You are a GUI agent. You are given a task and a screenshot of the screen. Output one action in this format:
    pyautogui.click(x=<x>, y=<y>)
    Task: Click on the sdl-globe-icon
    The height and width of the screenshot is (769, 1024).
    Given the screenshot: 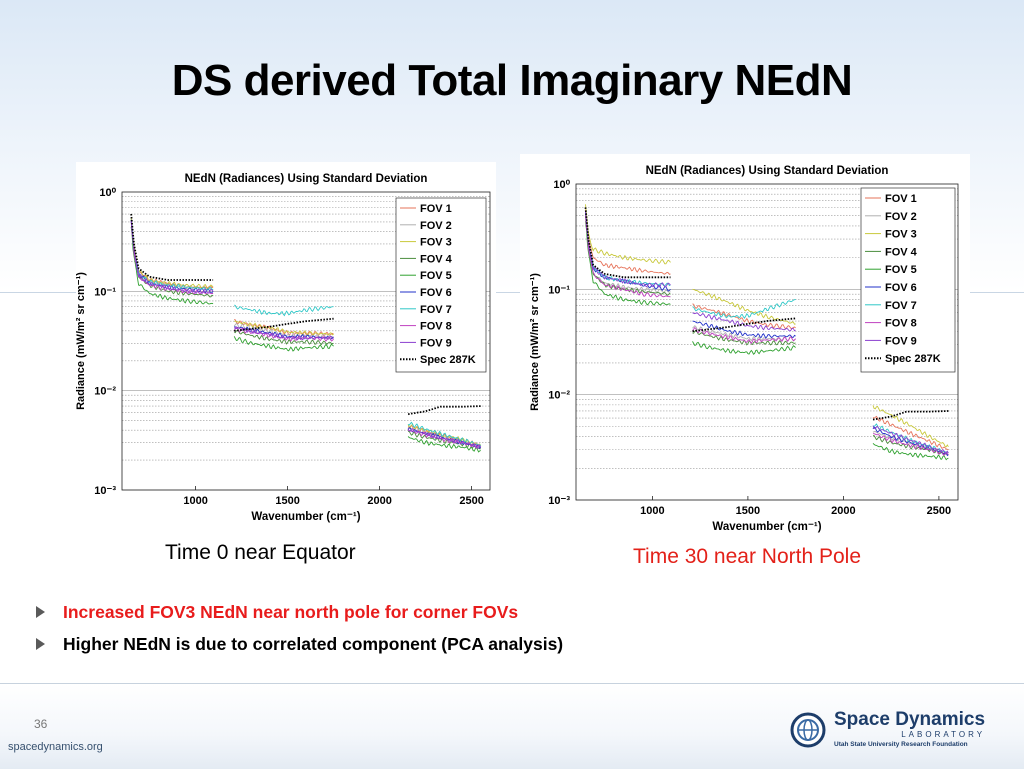 What is the action you would take?
    pyautogui.click(x=808, y=730)
    